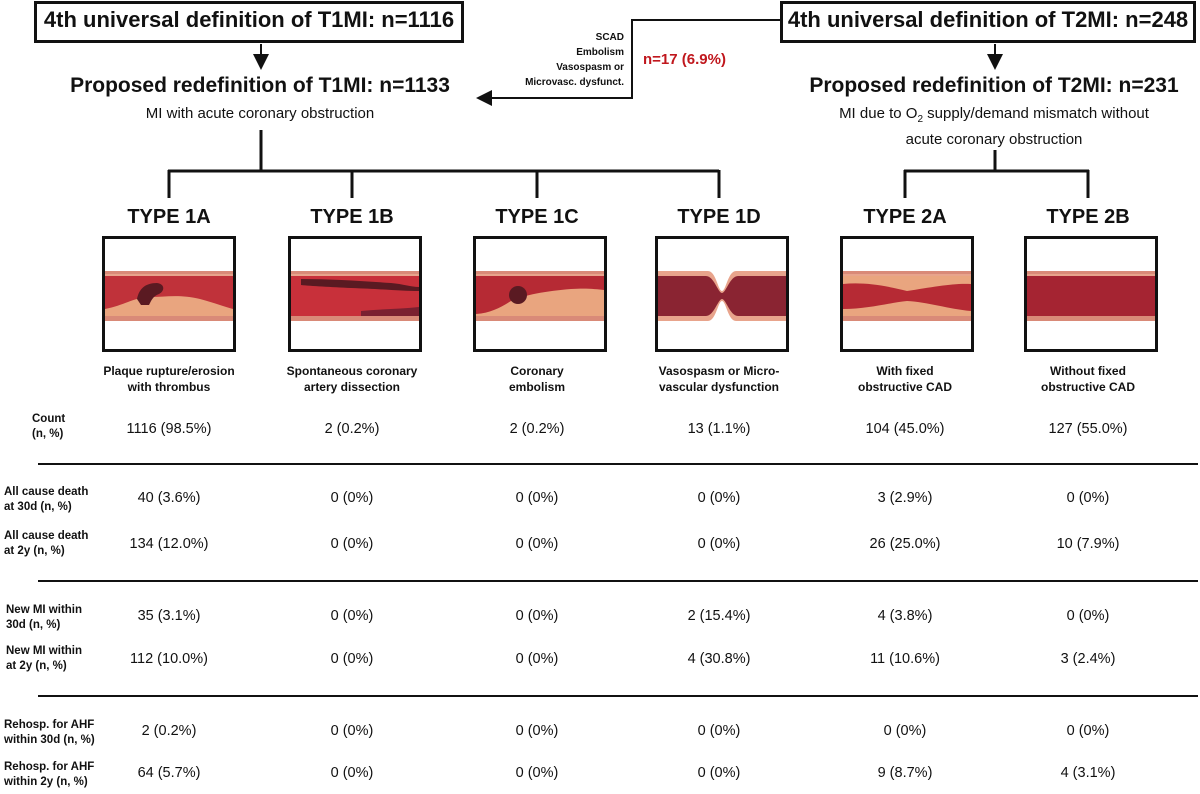 The height and width of the screenshot is (794, 1200). What do you see at coordinates (46, 543) in the screenshot?
I see `row-label-death-2y: All cause death at 2y (n, %)` at bounding box center [46, 543].